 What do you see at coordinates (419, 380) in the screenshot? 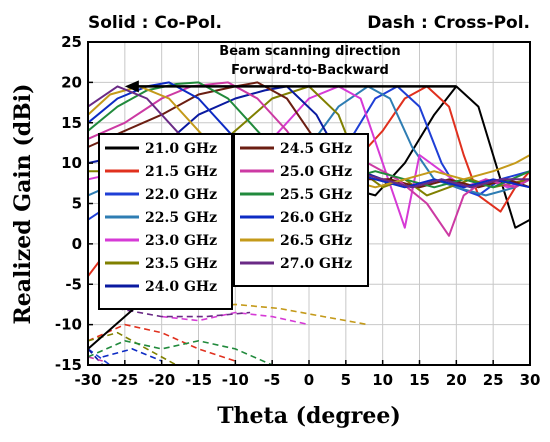
I see `x-tick-label: 15` at bounding box center [419, 380].